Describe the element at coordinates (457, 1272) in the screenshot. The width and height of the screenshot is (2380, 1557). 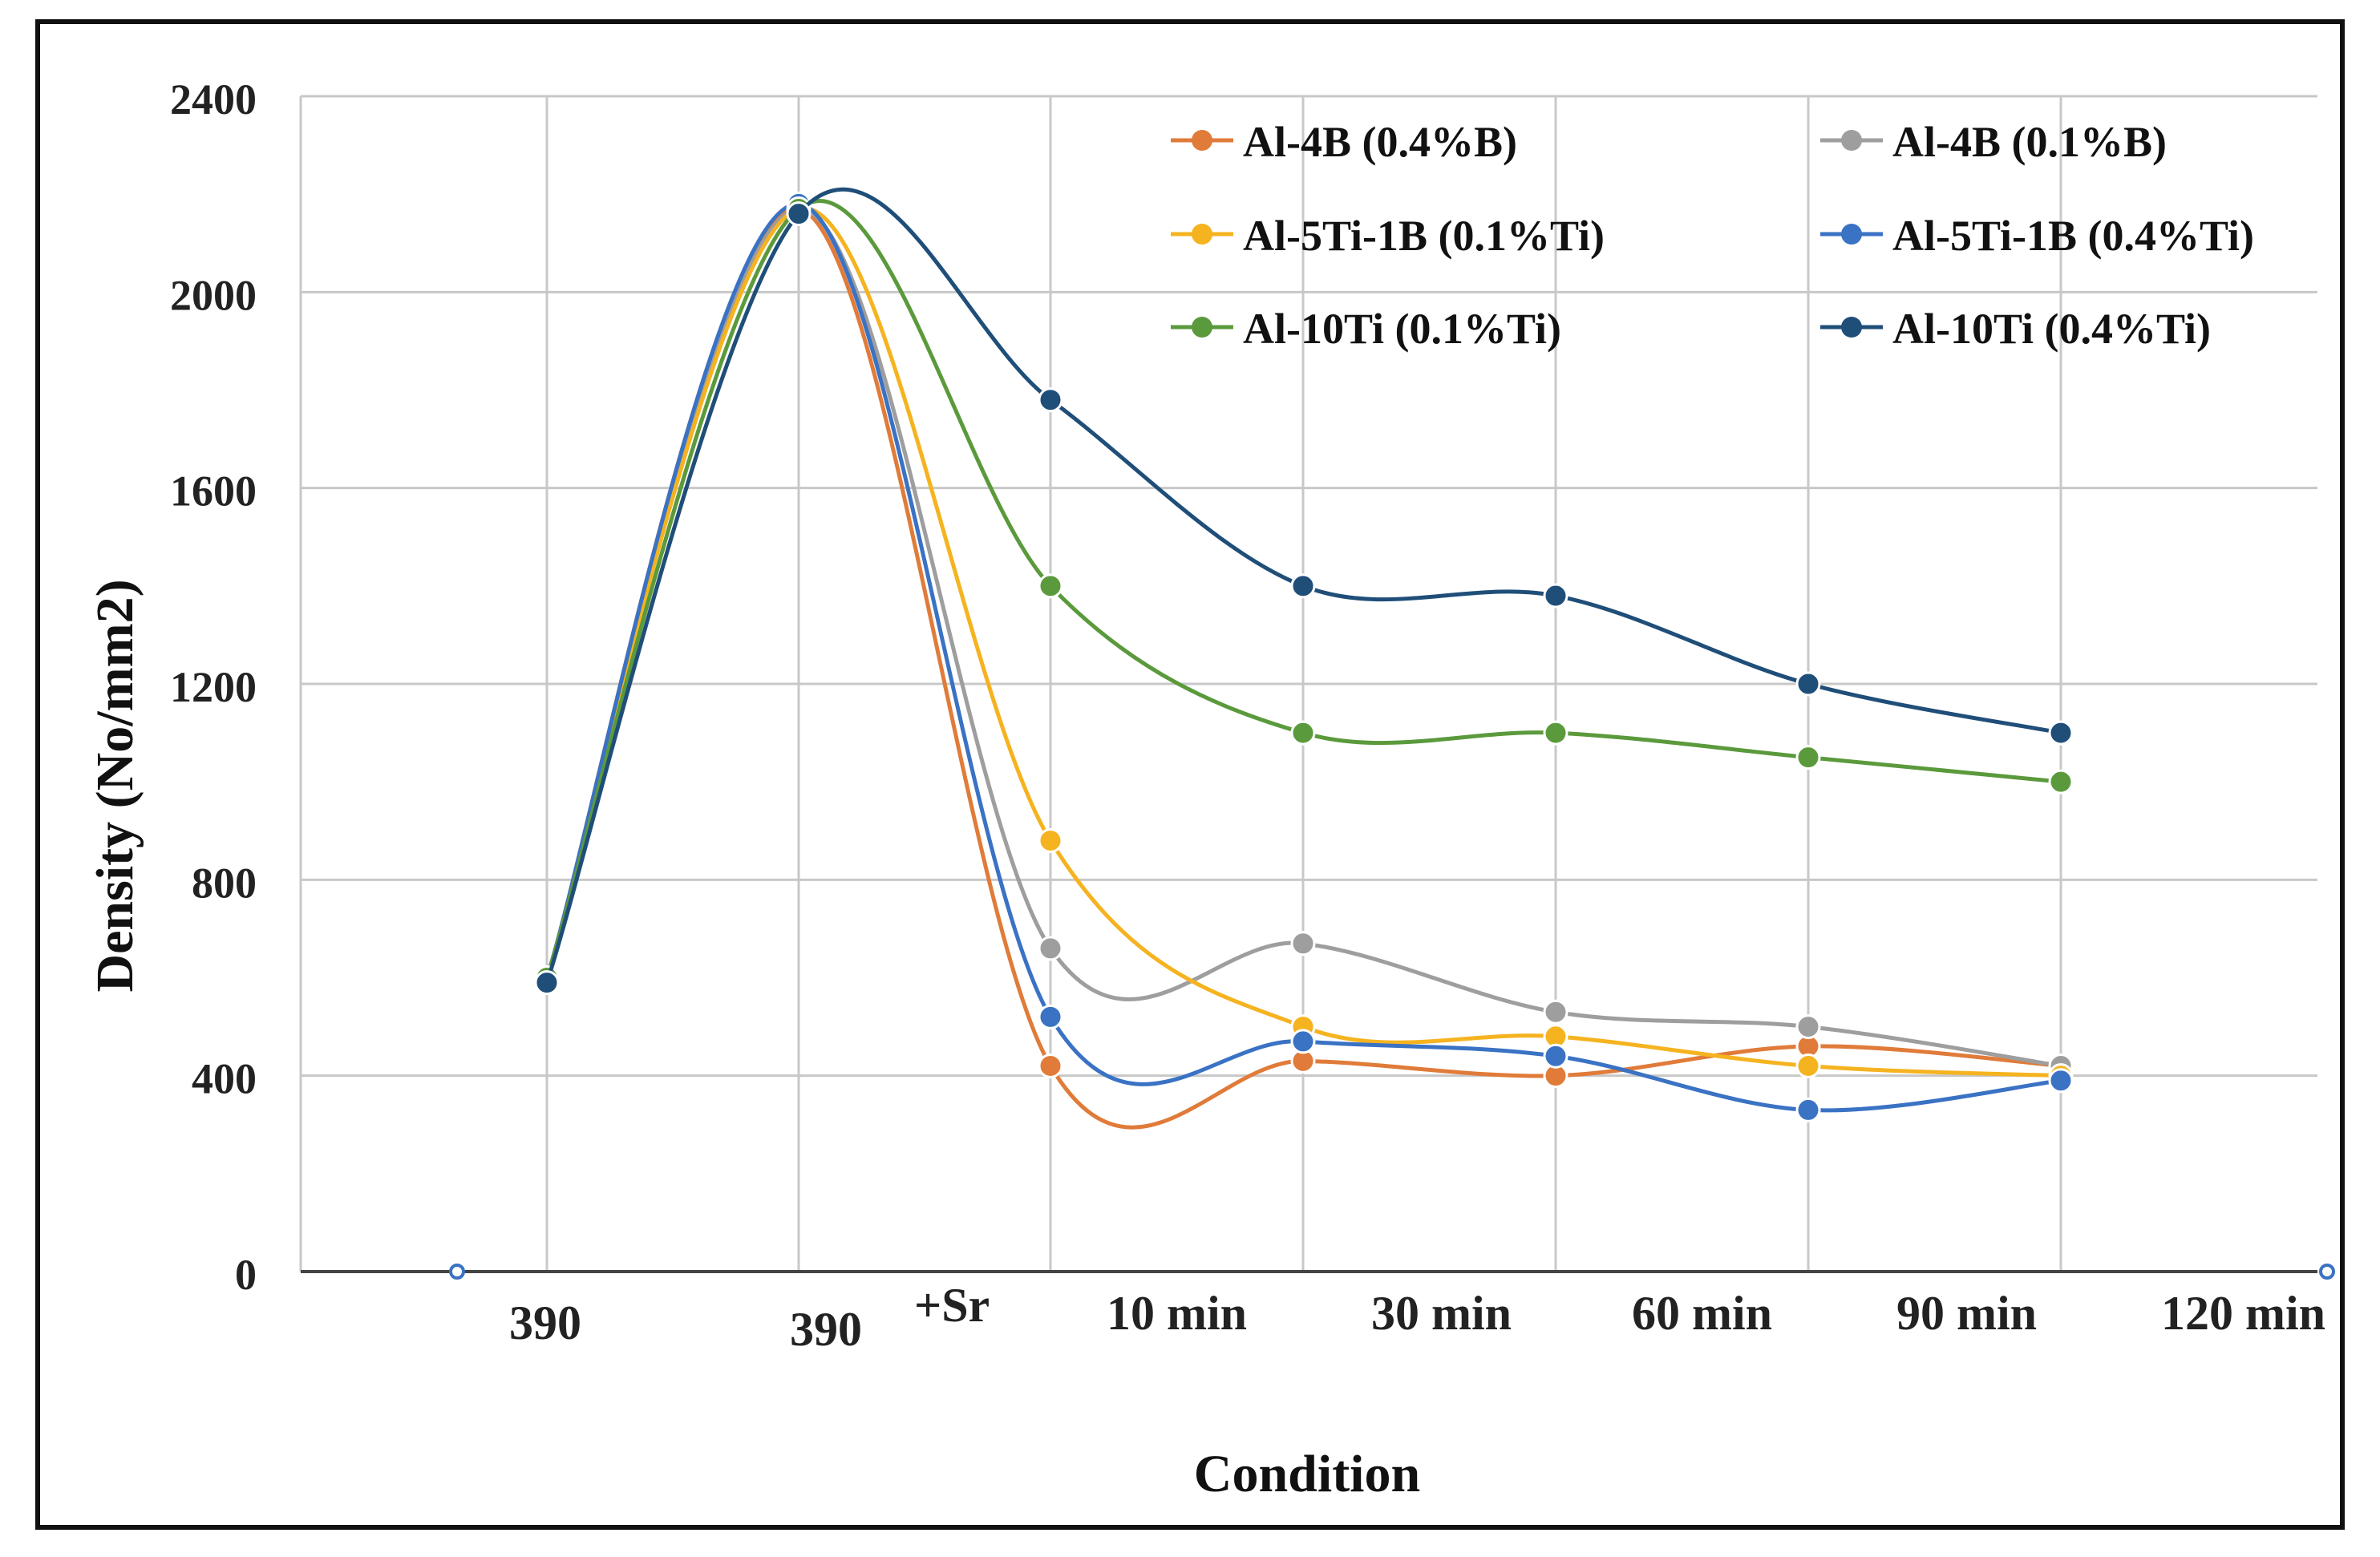
I see `x-axis-start-marker` at that location.